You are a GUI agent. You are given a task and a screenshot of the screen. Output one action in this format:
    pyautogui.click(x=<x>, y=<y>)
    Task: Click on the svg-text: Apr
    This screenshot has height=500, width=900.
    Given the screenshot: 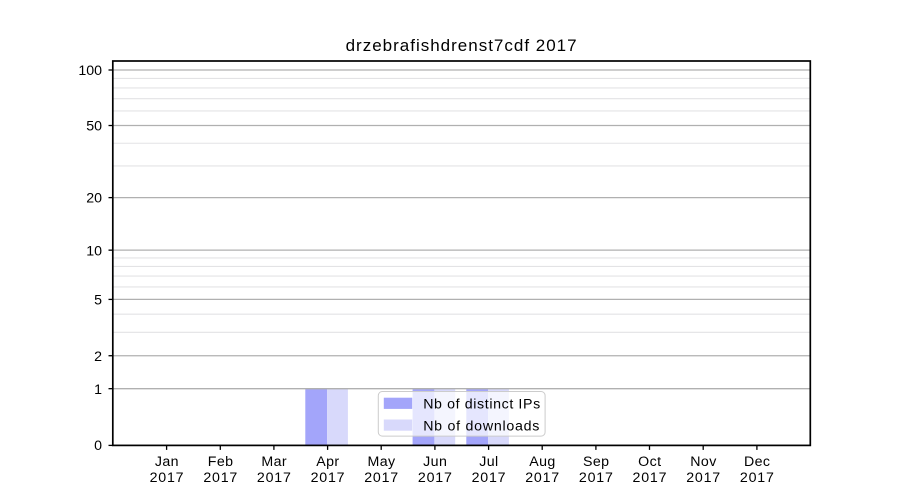 What is the action you would take?
    pyautogui.click(x=327, y=462)
    